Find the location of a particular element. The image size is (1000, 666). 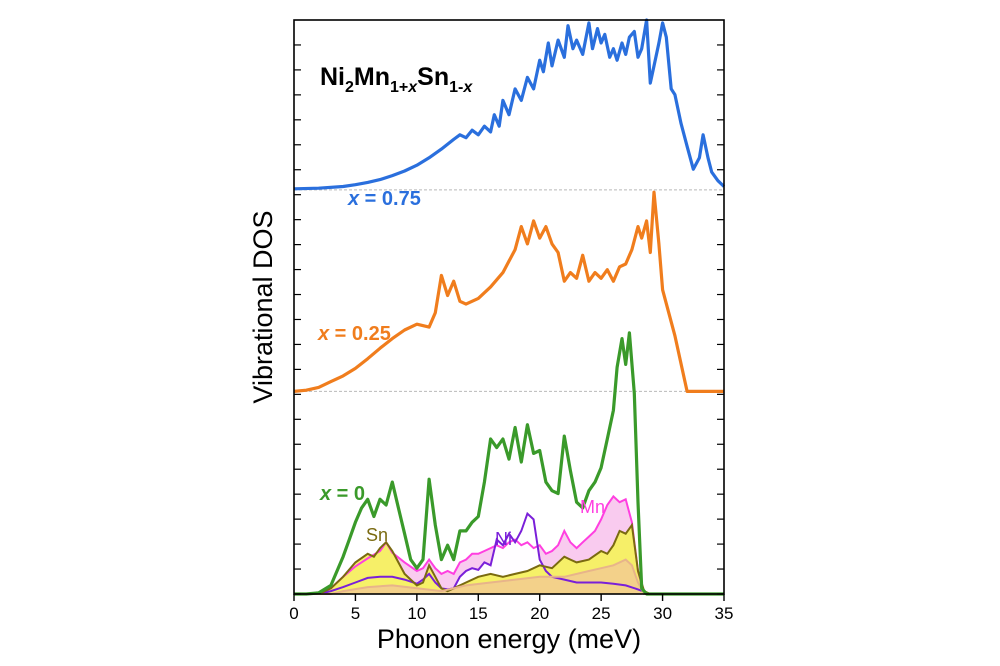

component-label-sn: Sn is located at coordinates (377, 535).